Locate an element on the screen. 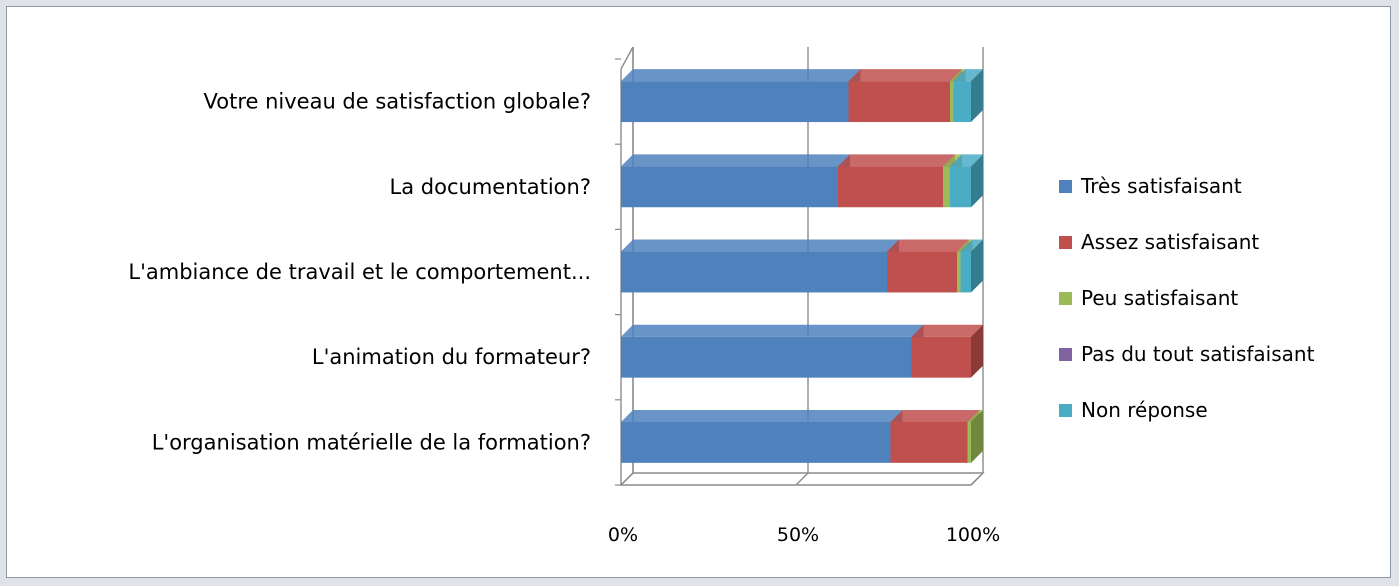 The height and width of the screenshot is (586, 1399). legend-item: Pas du tout satisfaisant is located at coordinates (1187, 354).